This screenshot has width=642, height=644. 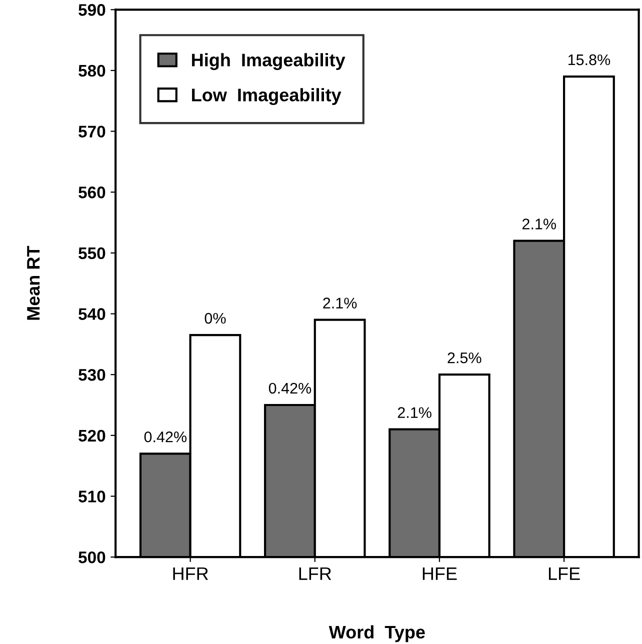 What do you see at coordinates (92, 10) in the screenshot?
I see `y-tick-label: 590` at bounding box center [92, 10].